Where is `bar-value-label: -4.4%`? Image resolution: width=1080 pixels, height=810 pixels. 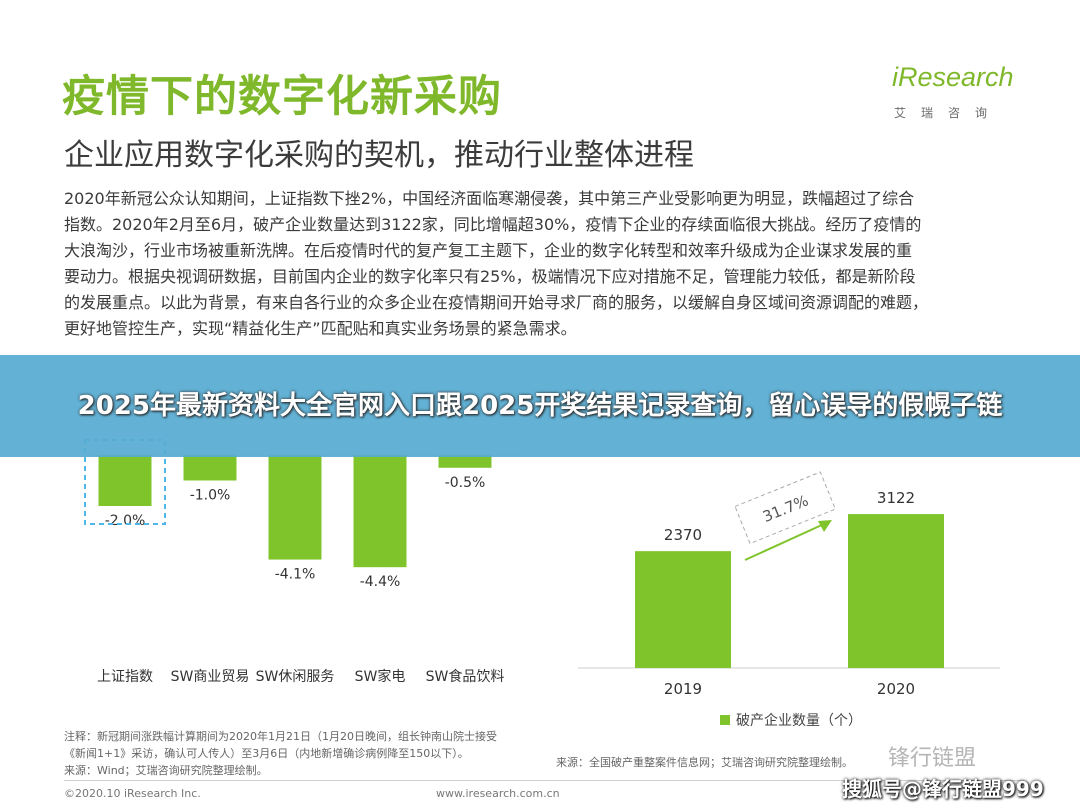 bar-value-label: -4.4% is located at coordinates (380, 582).